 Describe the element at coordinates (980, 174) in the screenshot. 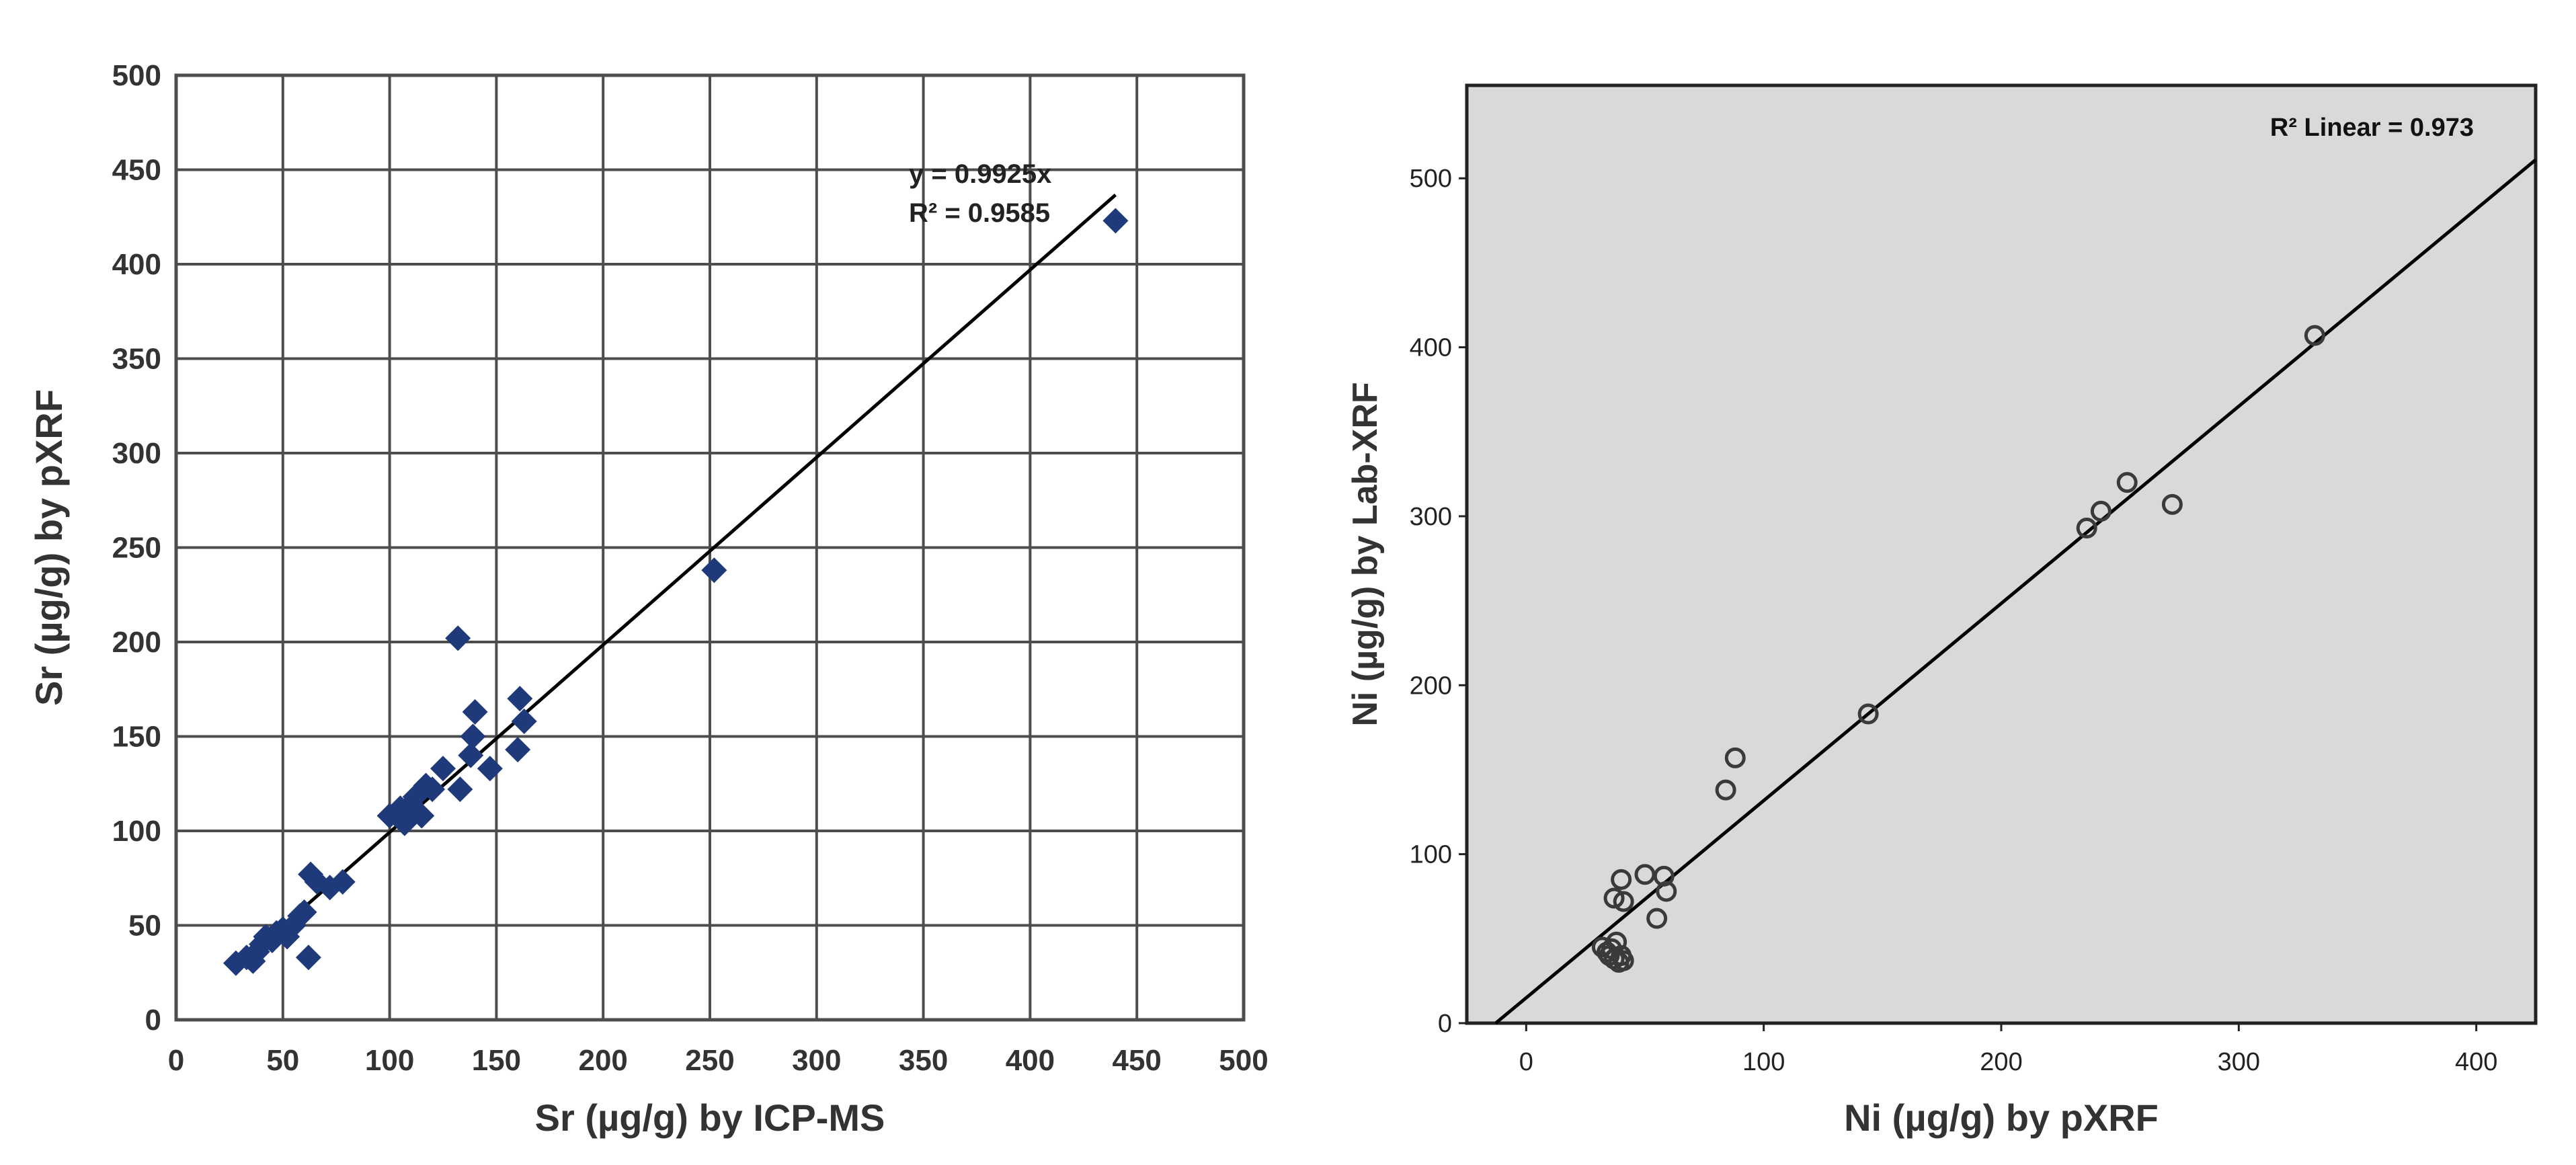

I see `equation-label: y = 0.9925x` at that location.